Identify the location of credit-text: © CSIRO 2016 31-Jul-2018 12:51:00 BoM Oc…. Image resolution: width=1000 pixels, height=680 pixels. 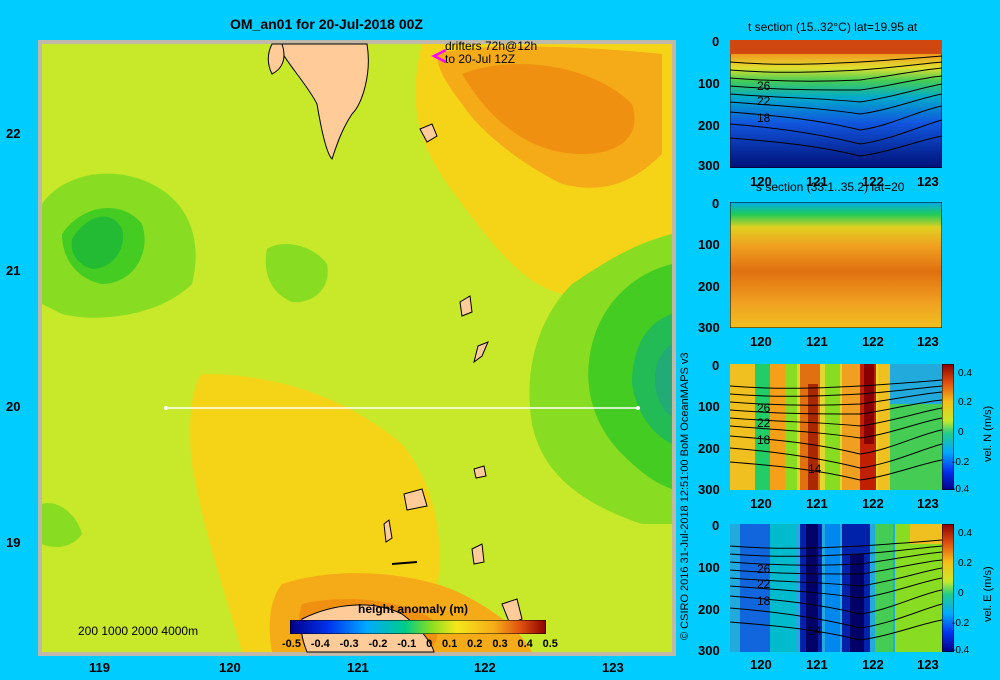
(685, 496).